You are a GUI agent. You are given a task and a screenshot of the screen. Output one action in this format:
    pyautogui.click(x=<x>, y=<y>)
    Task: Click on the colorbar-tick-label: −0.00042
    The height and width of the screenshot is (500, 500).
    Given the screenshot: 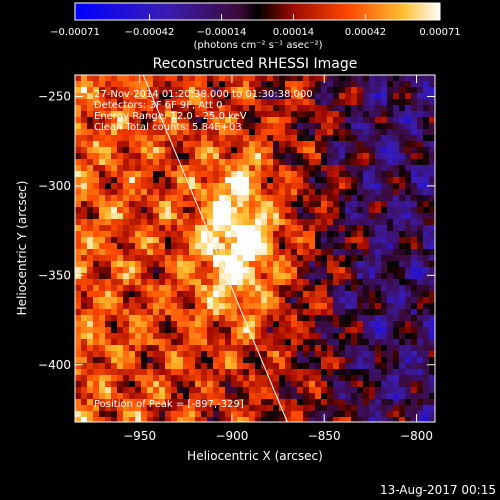 What is the action you would take?
    pyautogui.click(x=150, y=32)
    